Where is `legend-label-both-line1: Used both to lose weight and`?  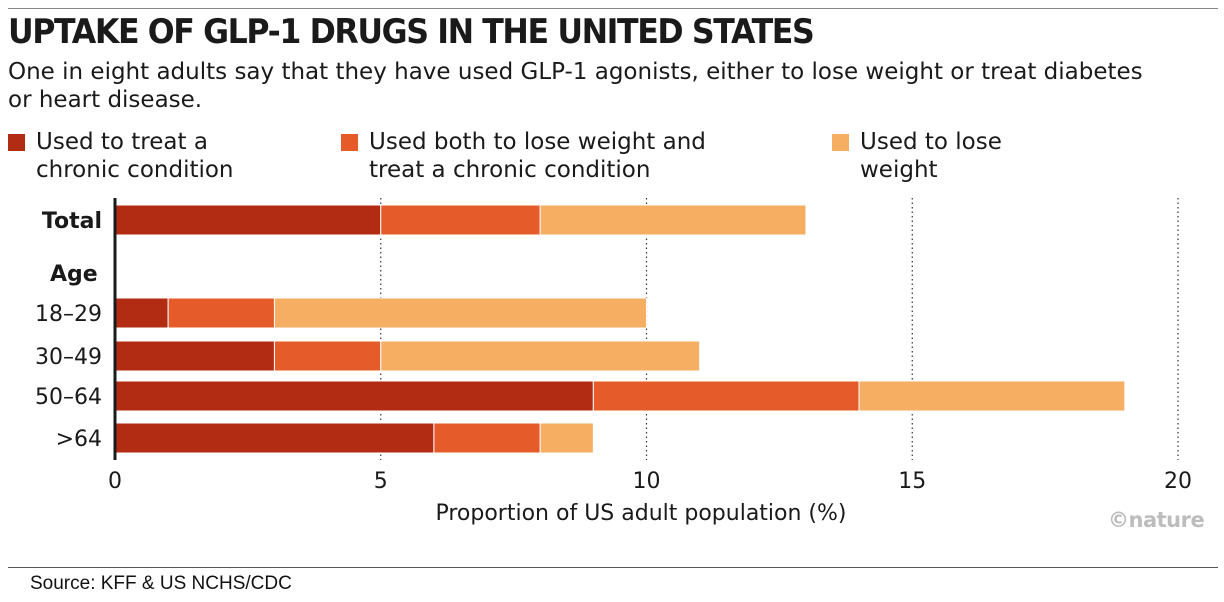
legend-label-both-line1: Used both to lose weight and is located at coordinates (537, 142).